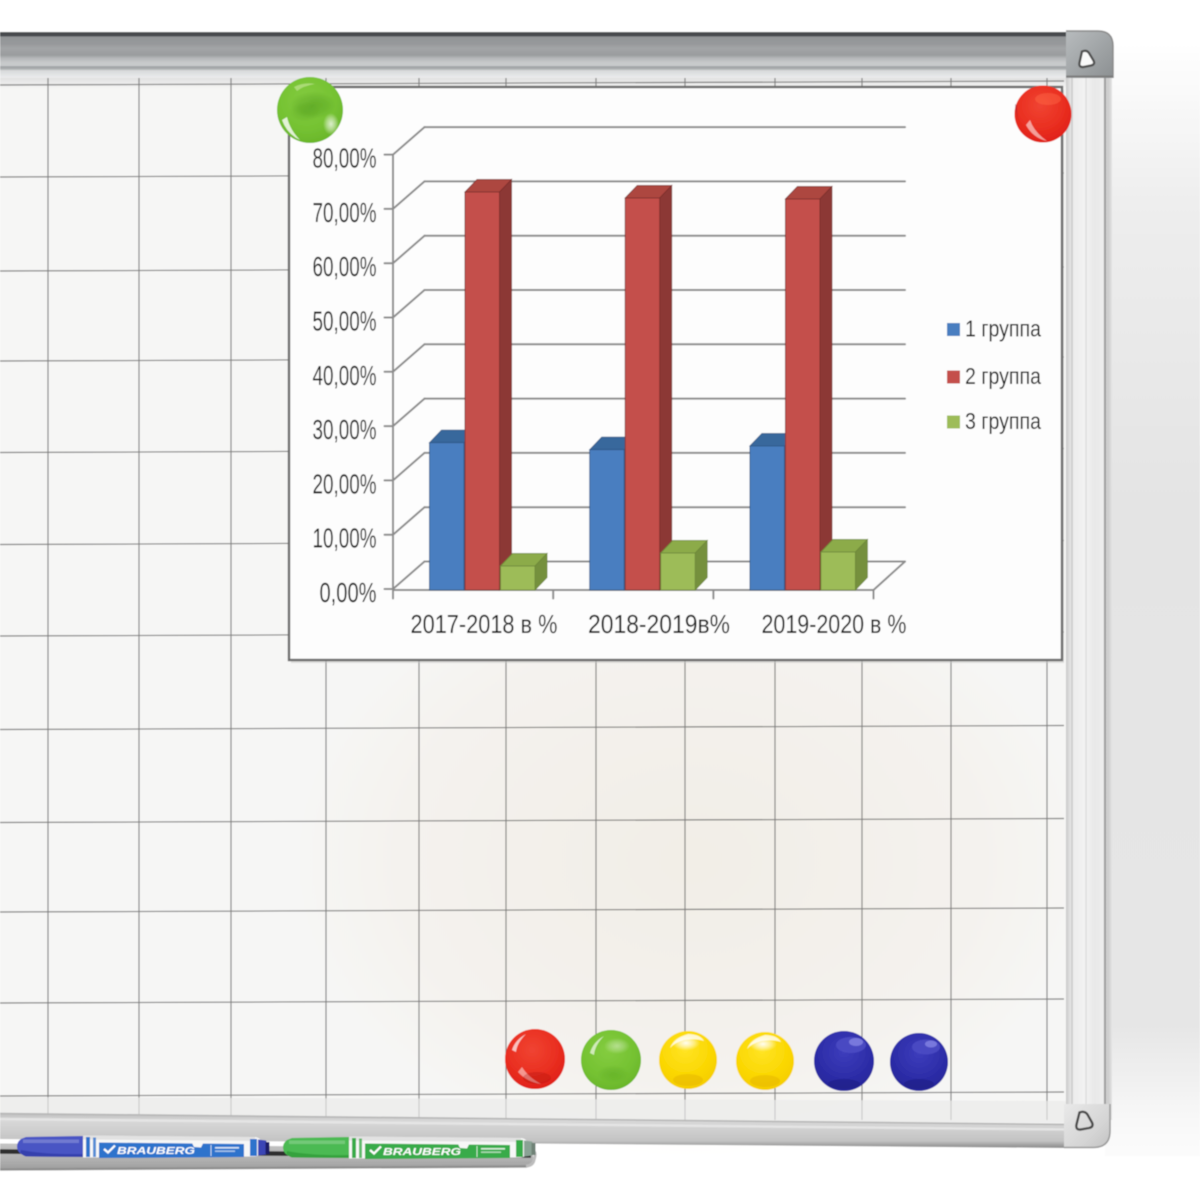  Describe the element at coordinates (659, 624) in the screenshot. I see `svg-text: 2018-2019в%` at that location.